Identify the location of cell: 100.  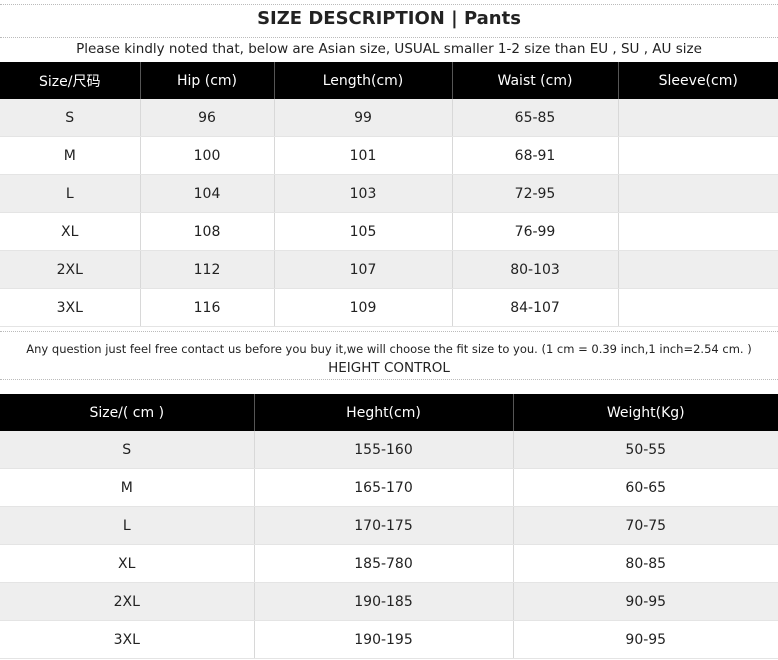
(206, 155).